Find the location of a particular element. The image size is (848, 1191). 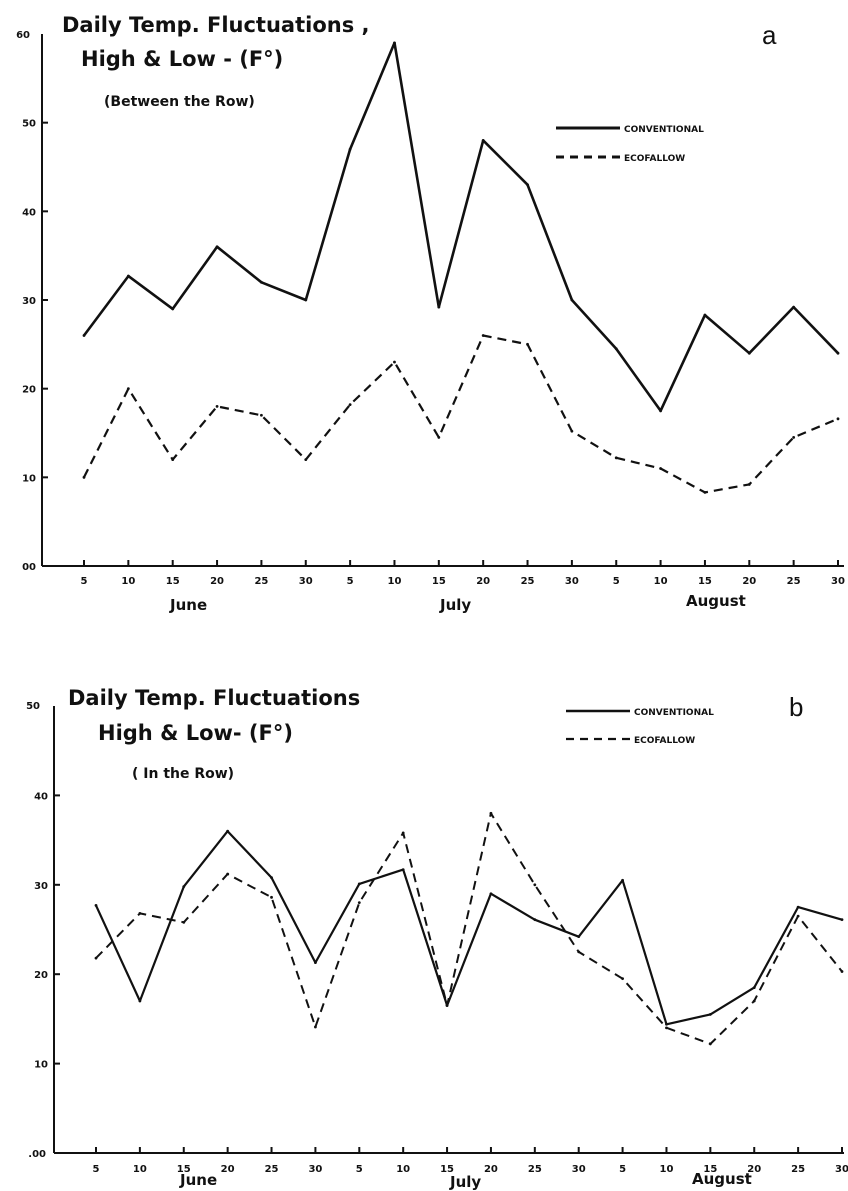

chart-a-y-tick-label-40: 40 is located at coordinates (29, 212).